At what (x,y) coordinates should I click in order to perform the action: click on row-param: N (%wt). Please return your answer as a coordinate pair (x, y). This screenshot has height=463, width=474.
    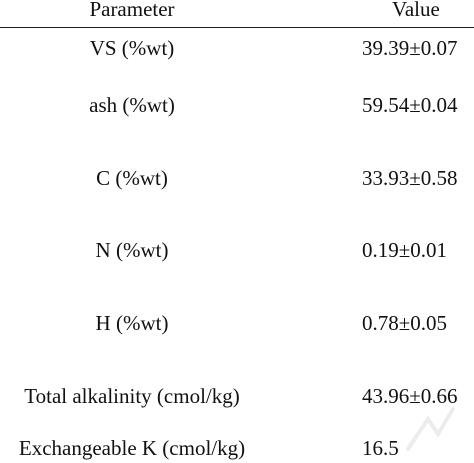
    Looking at the image, I should click on (132, 250).